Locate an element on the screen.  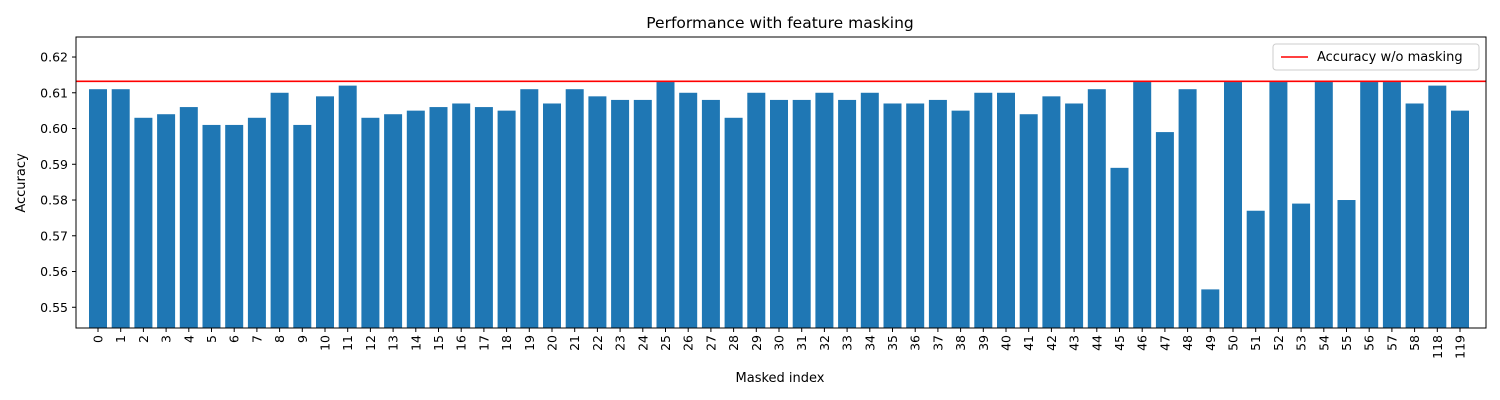
x-tick-label: 4 is located at coordinates (188, 339).